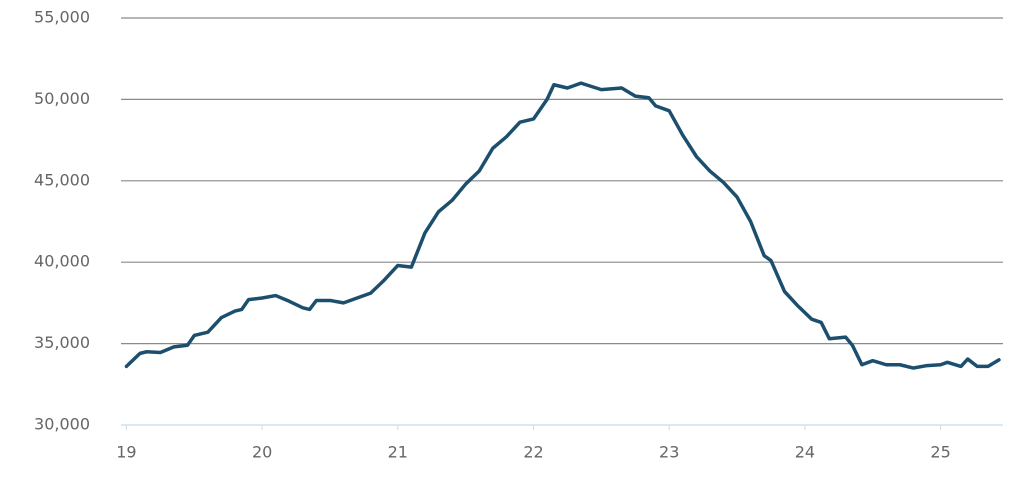 The image size is (1024, 501). I want to click on y-tick-label: 30,000, so click(62, 424).